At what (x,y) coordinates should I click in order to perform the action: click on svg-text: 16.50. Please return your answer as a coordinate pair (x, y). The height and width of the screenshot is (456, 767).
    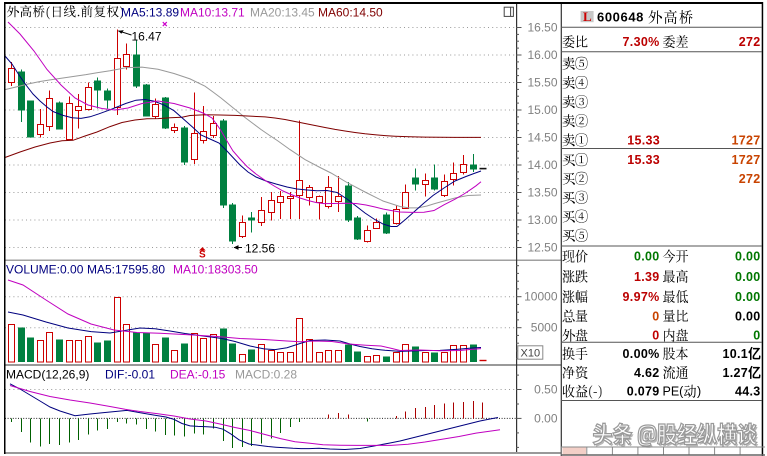
    Looking at the image, I should click on (542, 28).